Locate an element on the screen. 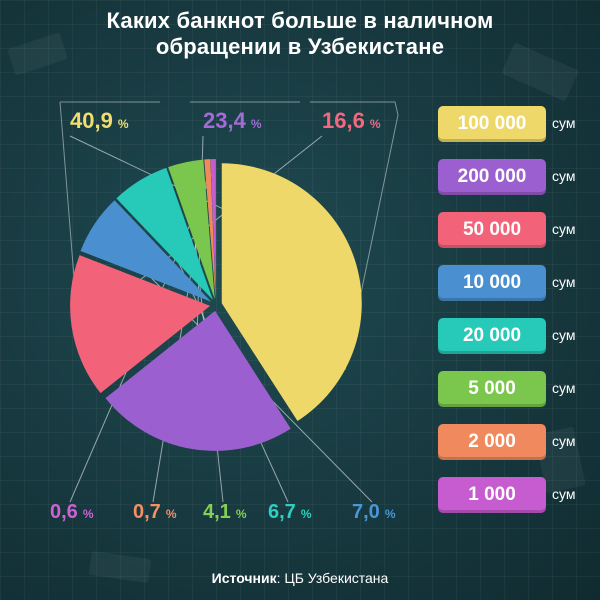 This screenshot has width=600, height=600. legend-item: 2 000 сум is located at coordinates (518, 450).